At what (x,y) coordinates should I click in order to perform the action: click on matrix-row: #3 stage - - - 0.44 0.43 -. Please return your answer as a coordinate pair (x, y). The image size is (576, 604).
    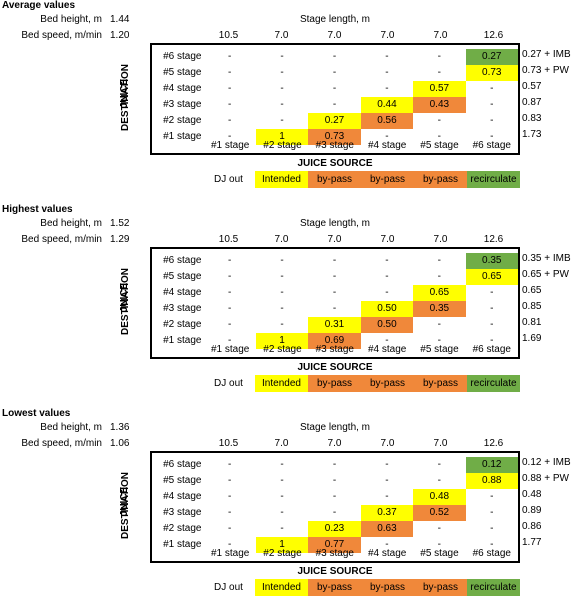
    Looking at the image, I should click on (335, 105).